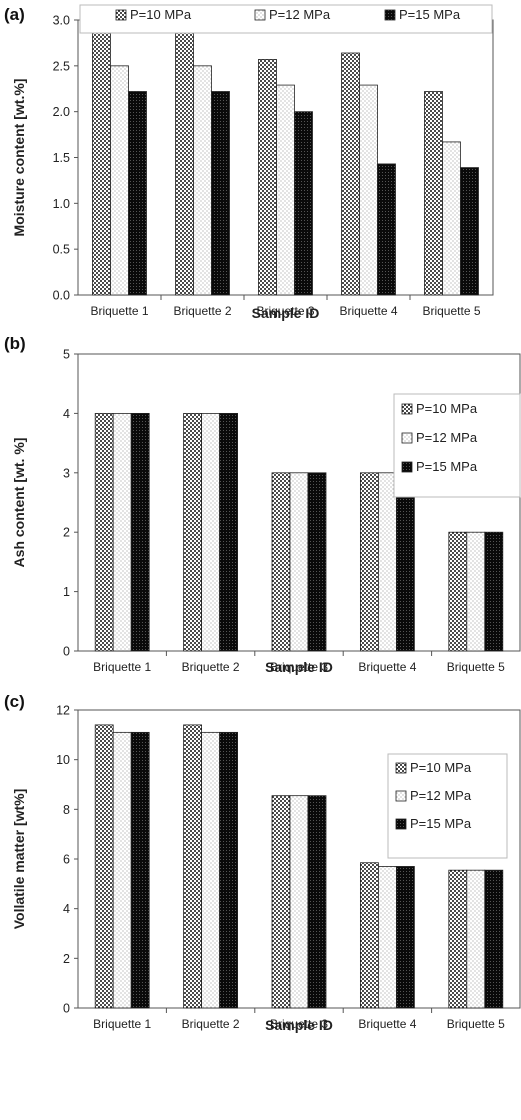  What do you see at coordinates (63, 760) in the screenshot?
I see `y-tick-label: 10` at bounding box center [63, 760].